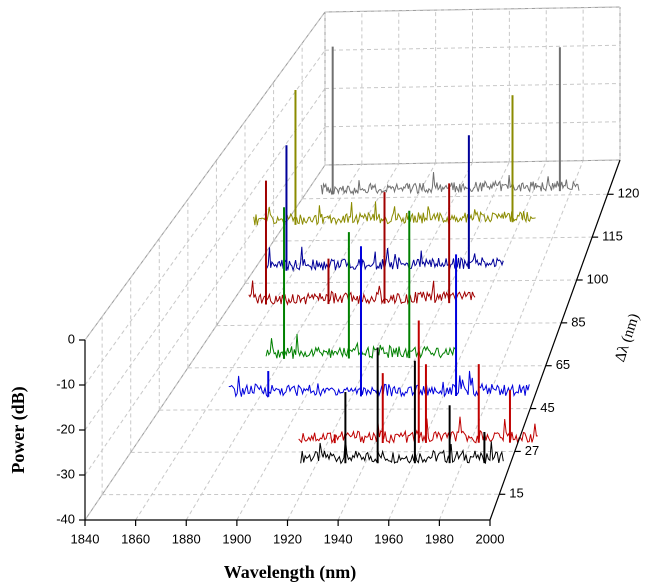  Describe the element at coordinates (186, 538) in the screenshot. I see `x-tick-label: 1880` at that location.